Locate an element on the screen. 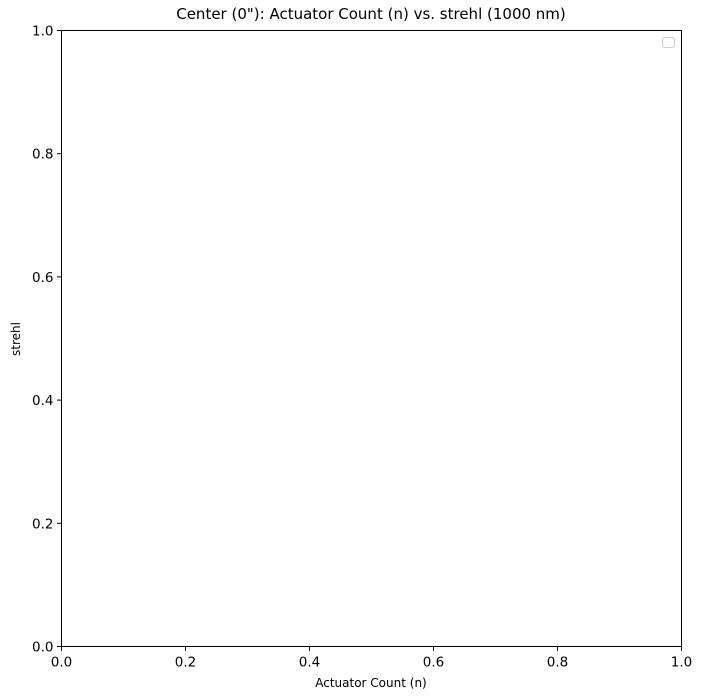 This screenshot has width=702, height=699. x-axis-label: Actuator Count (n) is located at coordinates (370, 683).